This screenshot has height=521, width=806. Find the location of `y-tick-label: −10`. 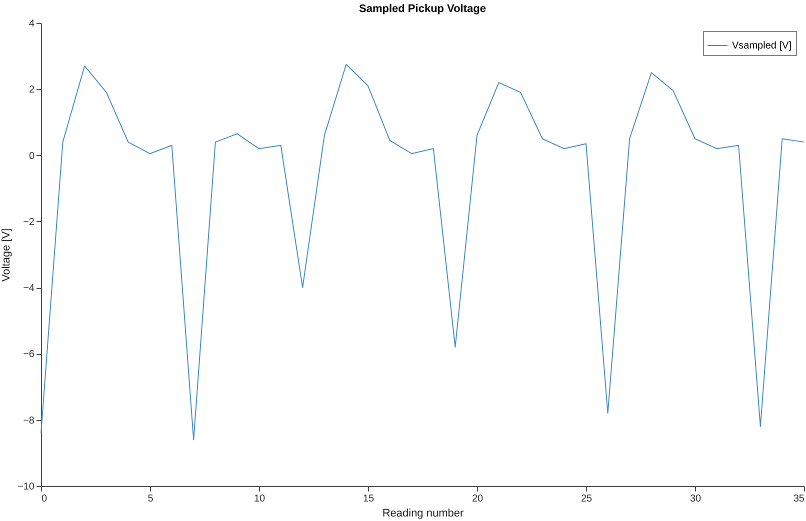

y-tick-label: −10 is located at coordinates (26, 487).